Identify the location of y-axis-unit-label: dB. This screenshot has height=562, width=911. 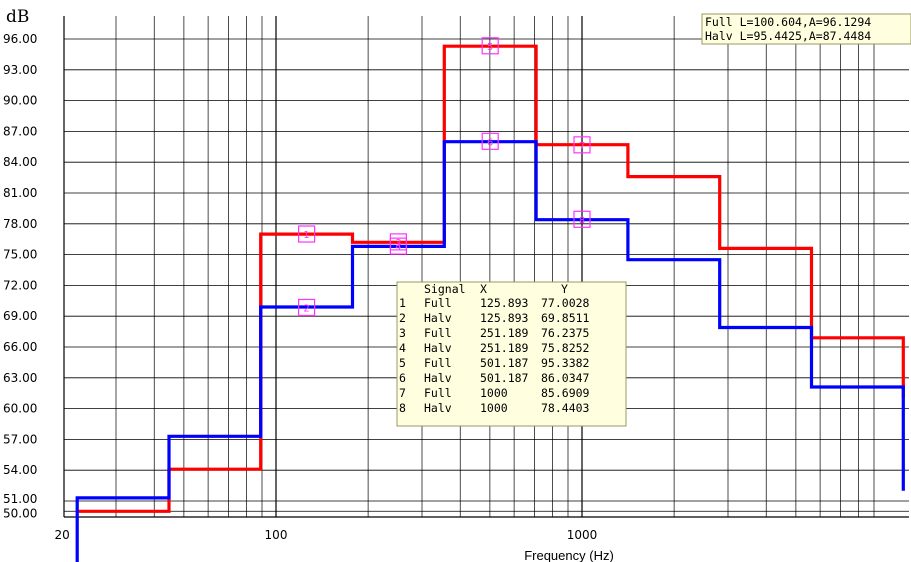
(17, 17).